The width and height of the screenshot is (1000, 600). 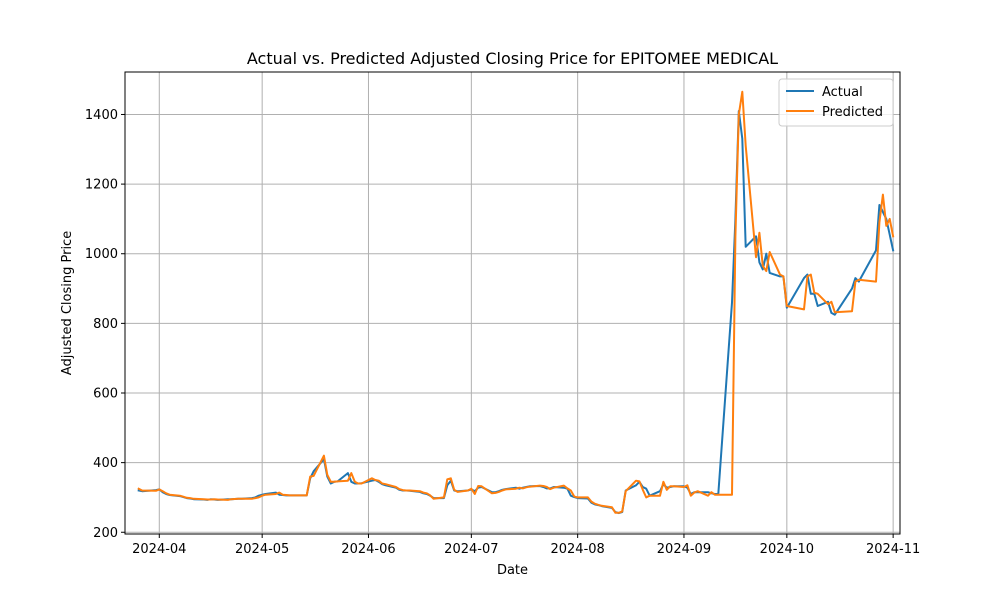 I want to click on x-tick-label: 2024-09, so click(x=684, y=549).